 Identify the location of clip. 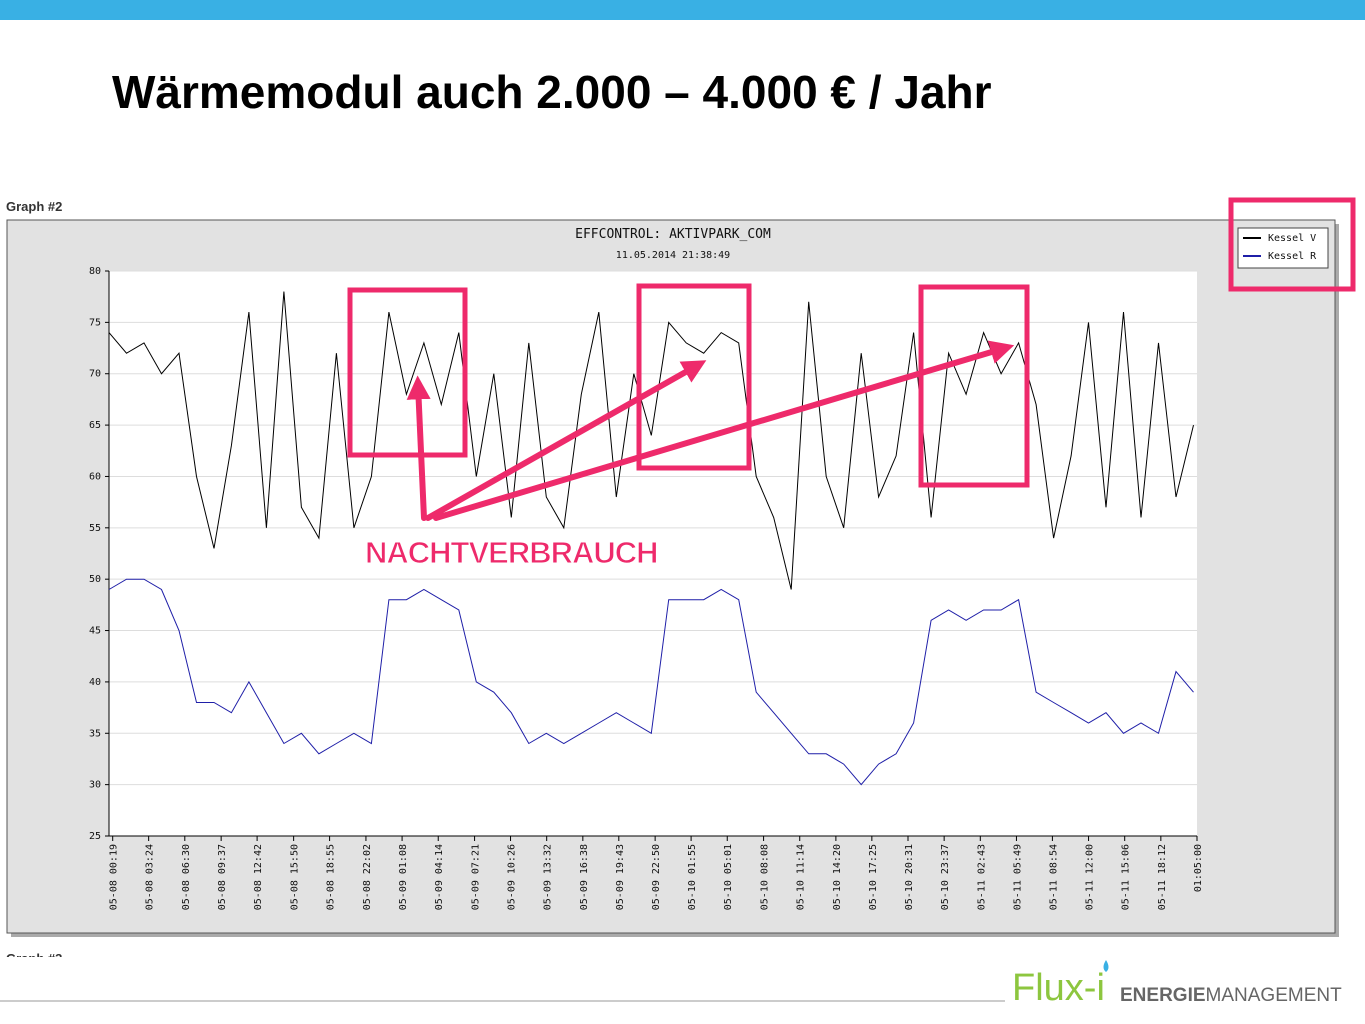
(500, 967).